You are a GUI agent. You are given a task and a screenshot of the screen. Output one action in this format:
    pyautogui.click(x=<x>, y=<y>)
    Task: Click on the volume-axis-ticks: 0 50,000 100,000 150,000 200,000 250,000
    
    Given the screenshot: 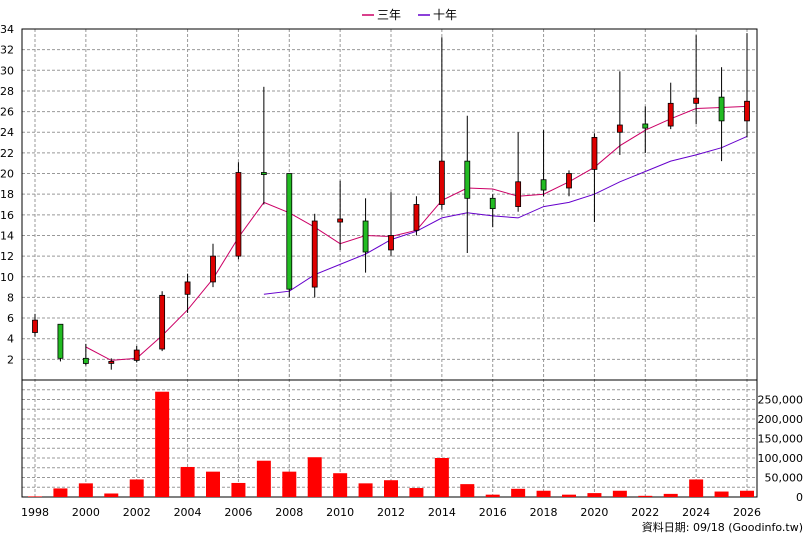 What is the action you would take?
    pyautogui.click(x=781, y=449)
    